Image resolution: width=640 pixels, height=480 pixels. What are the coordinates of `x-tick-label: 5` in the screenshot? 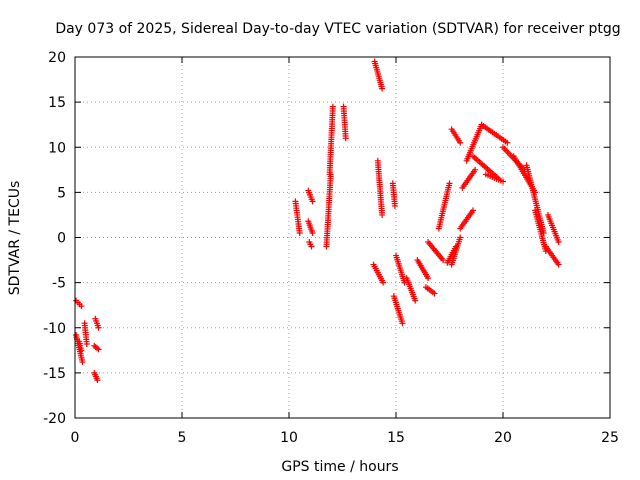 It's located at (182, 438).